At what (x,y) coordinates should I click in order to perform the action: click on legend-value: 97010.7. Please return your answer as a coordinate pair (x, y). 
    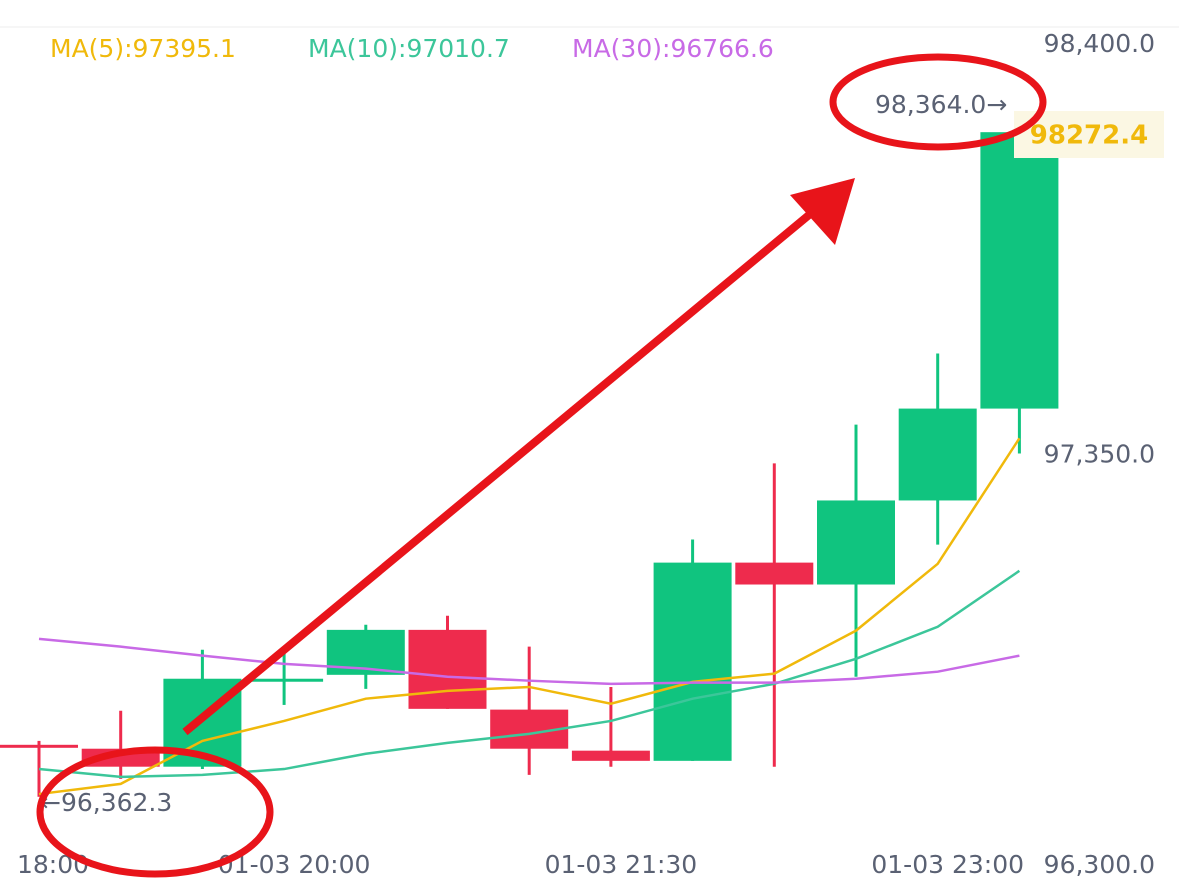
    Looking at the image, I should click on (457, 48).